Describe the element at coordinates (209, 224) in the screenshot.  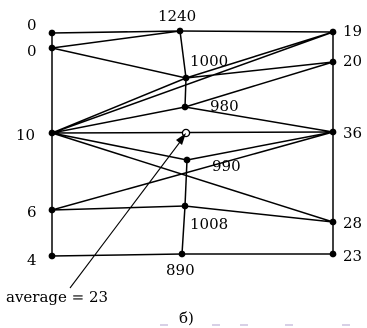
I see `label-mid-1008: 1008` at that location.